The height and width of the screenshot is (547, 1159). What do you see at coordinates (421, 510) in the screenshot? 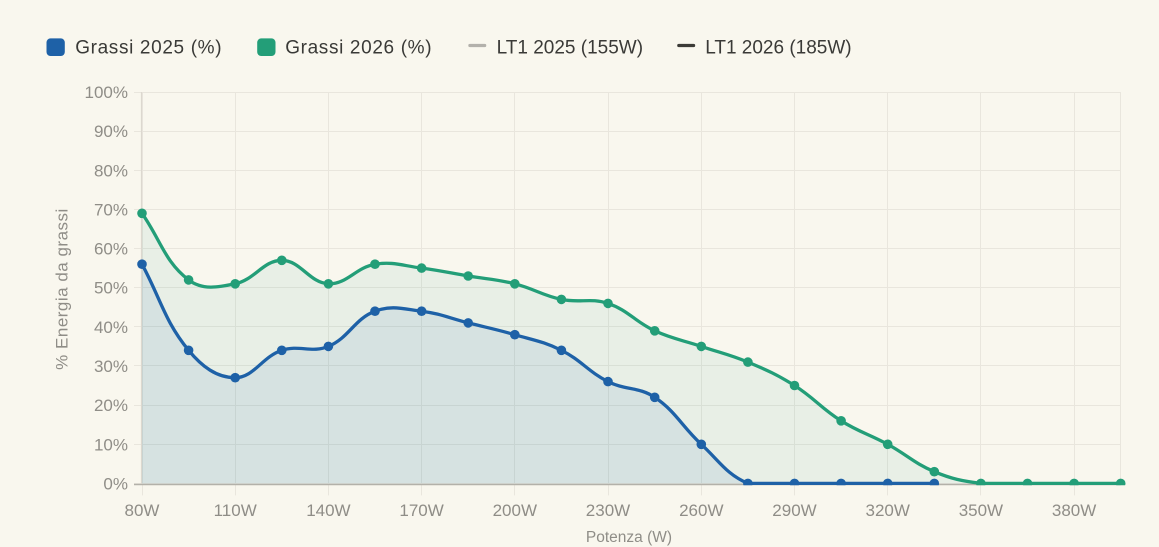
I see `svg-text: 170W` at bounding box center [421, 510].